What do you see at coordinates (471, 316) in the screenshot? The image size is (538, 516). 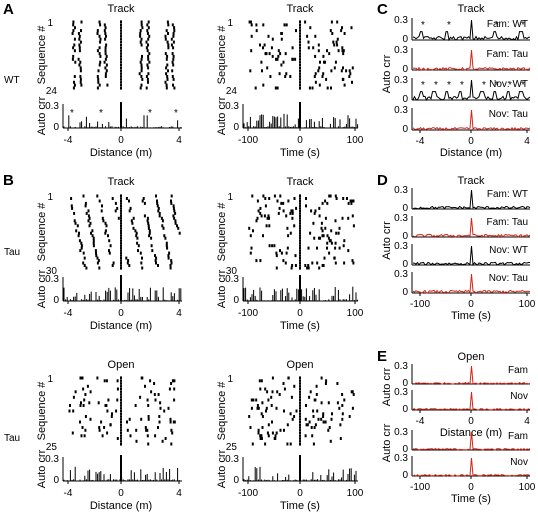 I see `x-axis-label: Time (s)` at bounding box center [471, 316].